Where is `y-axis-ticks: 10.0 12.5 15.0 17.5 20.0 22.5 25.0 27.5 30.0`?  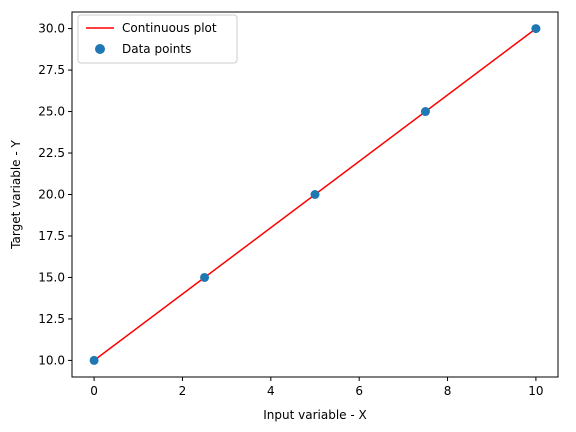 y-axis-ticks: 10.0 12.5 15.0 17.5 20.0 22.5 25.0 27.5 30.0 is located at coordinates (55, 194).